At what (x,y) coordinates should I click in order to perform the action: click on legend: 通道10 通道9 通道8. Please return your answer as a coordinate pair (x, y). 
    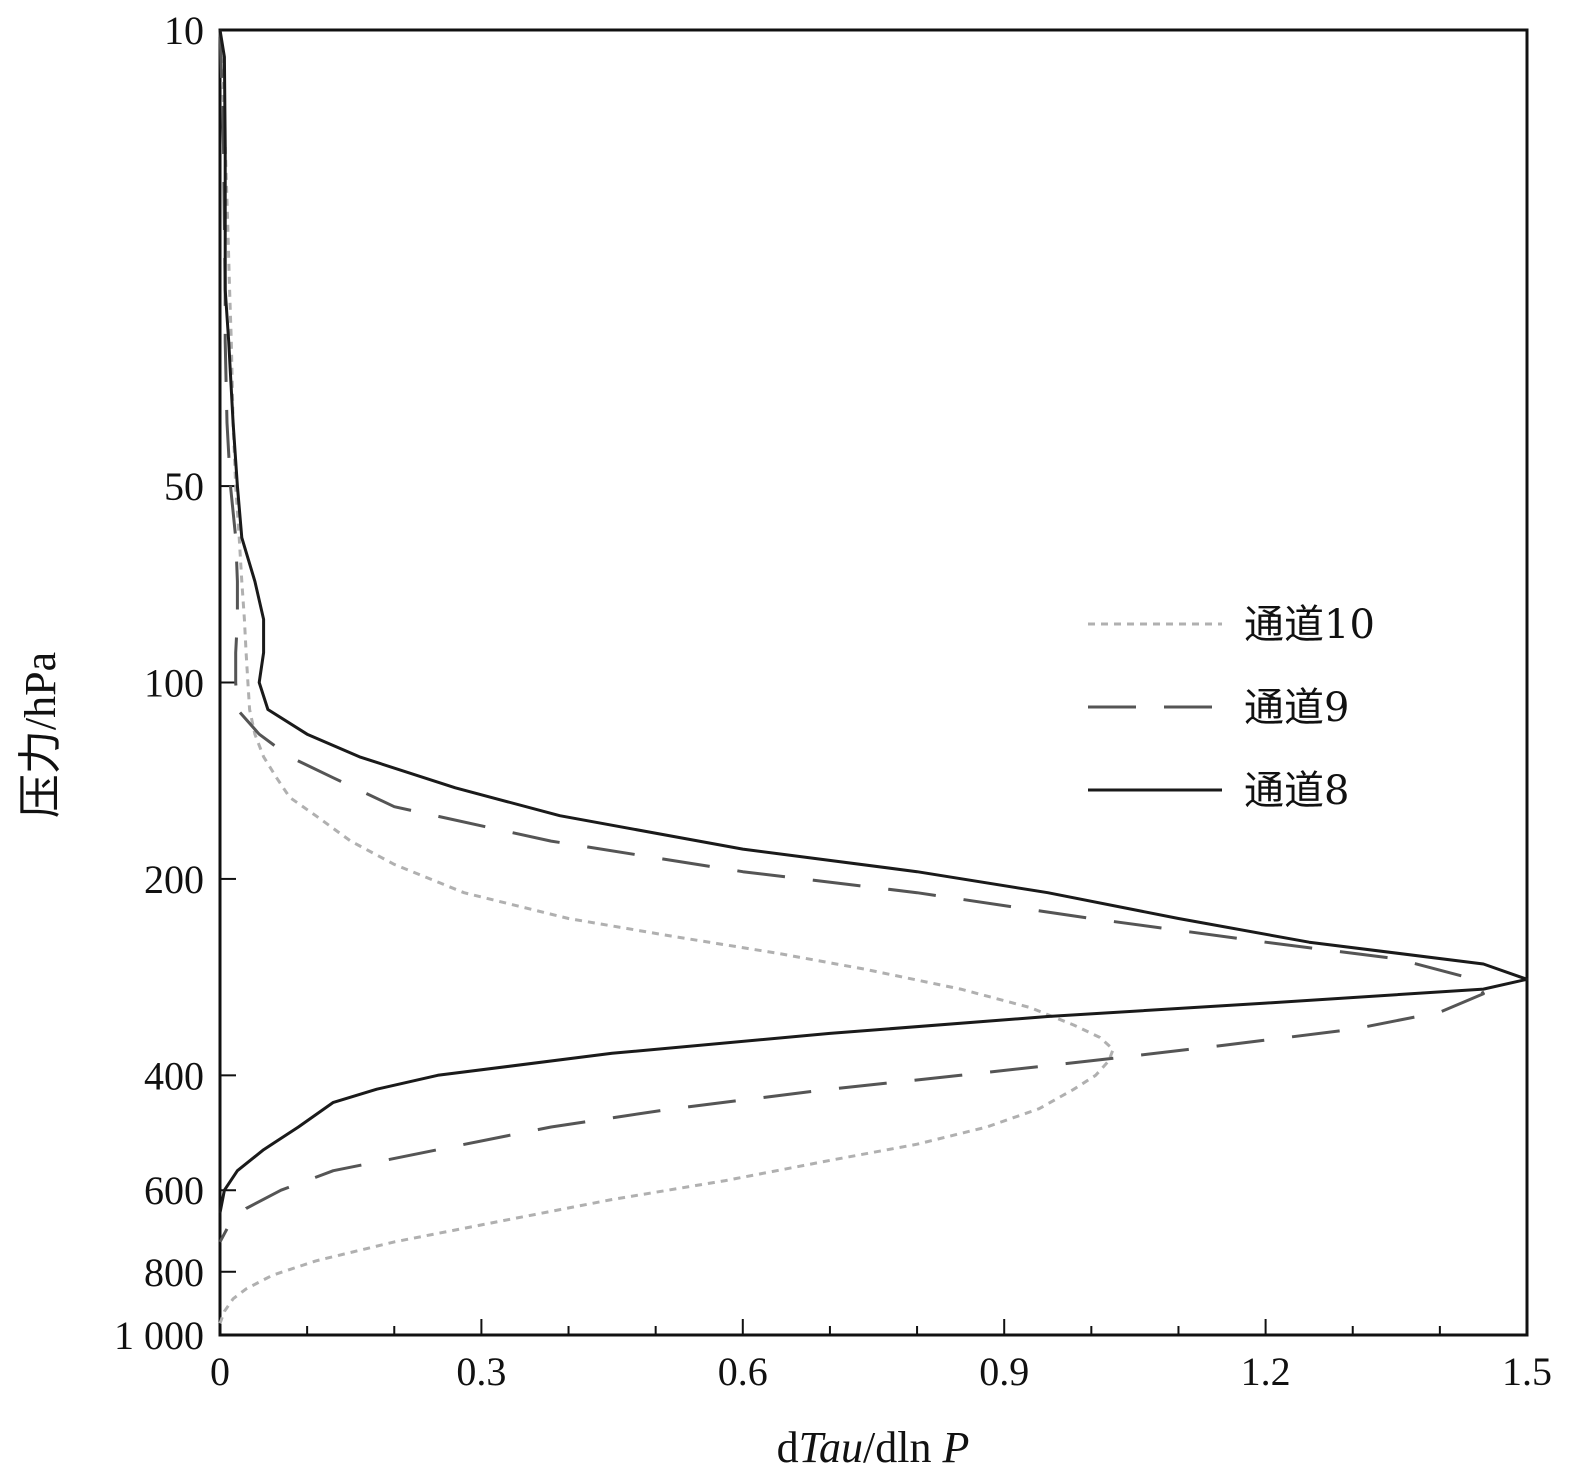
    Looking at the image, I should click on (1231, 708).